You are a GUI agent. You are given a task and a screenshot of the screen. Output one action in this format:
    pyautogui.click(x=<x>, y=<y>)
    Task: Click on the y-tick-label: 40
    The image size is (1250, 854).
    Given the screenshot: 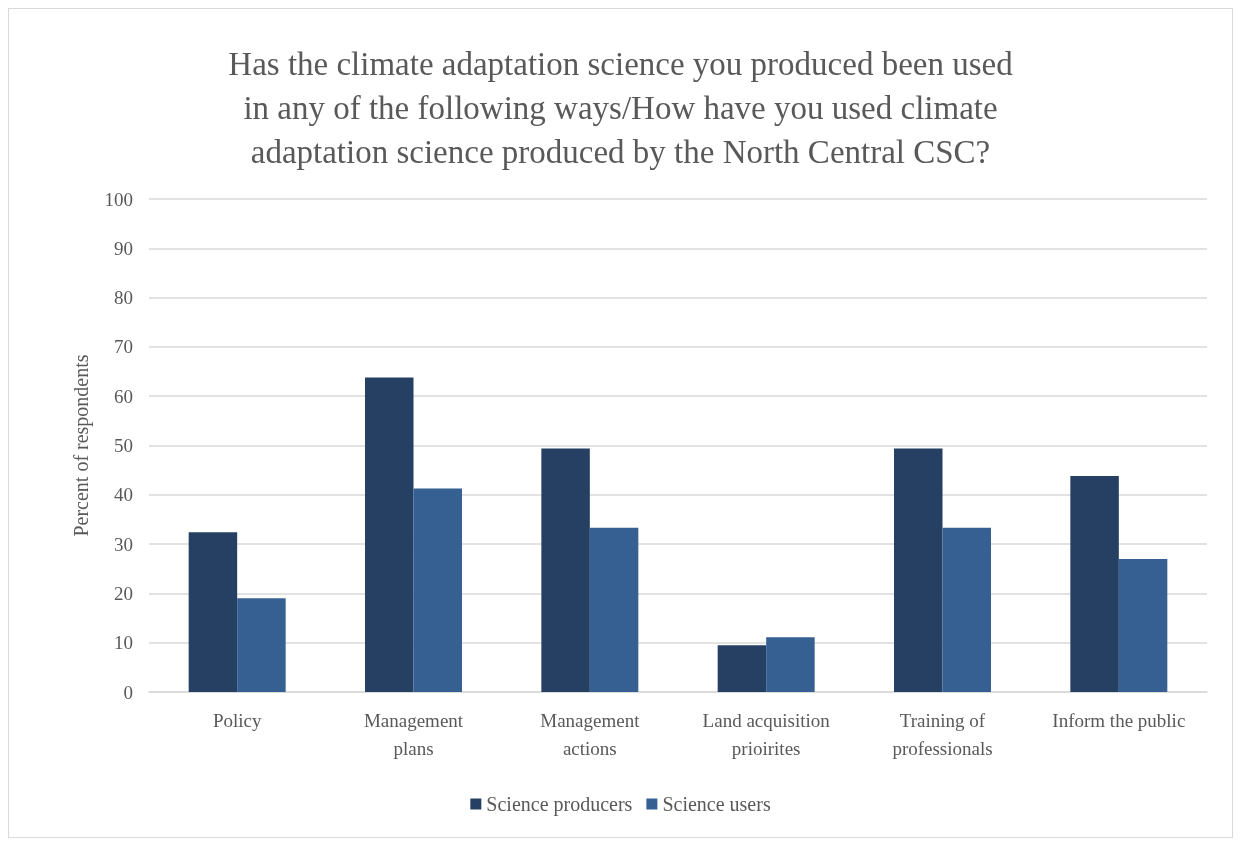 What is the action you would take?
    pyautogui.click(x=123, y=495)
    